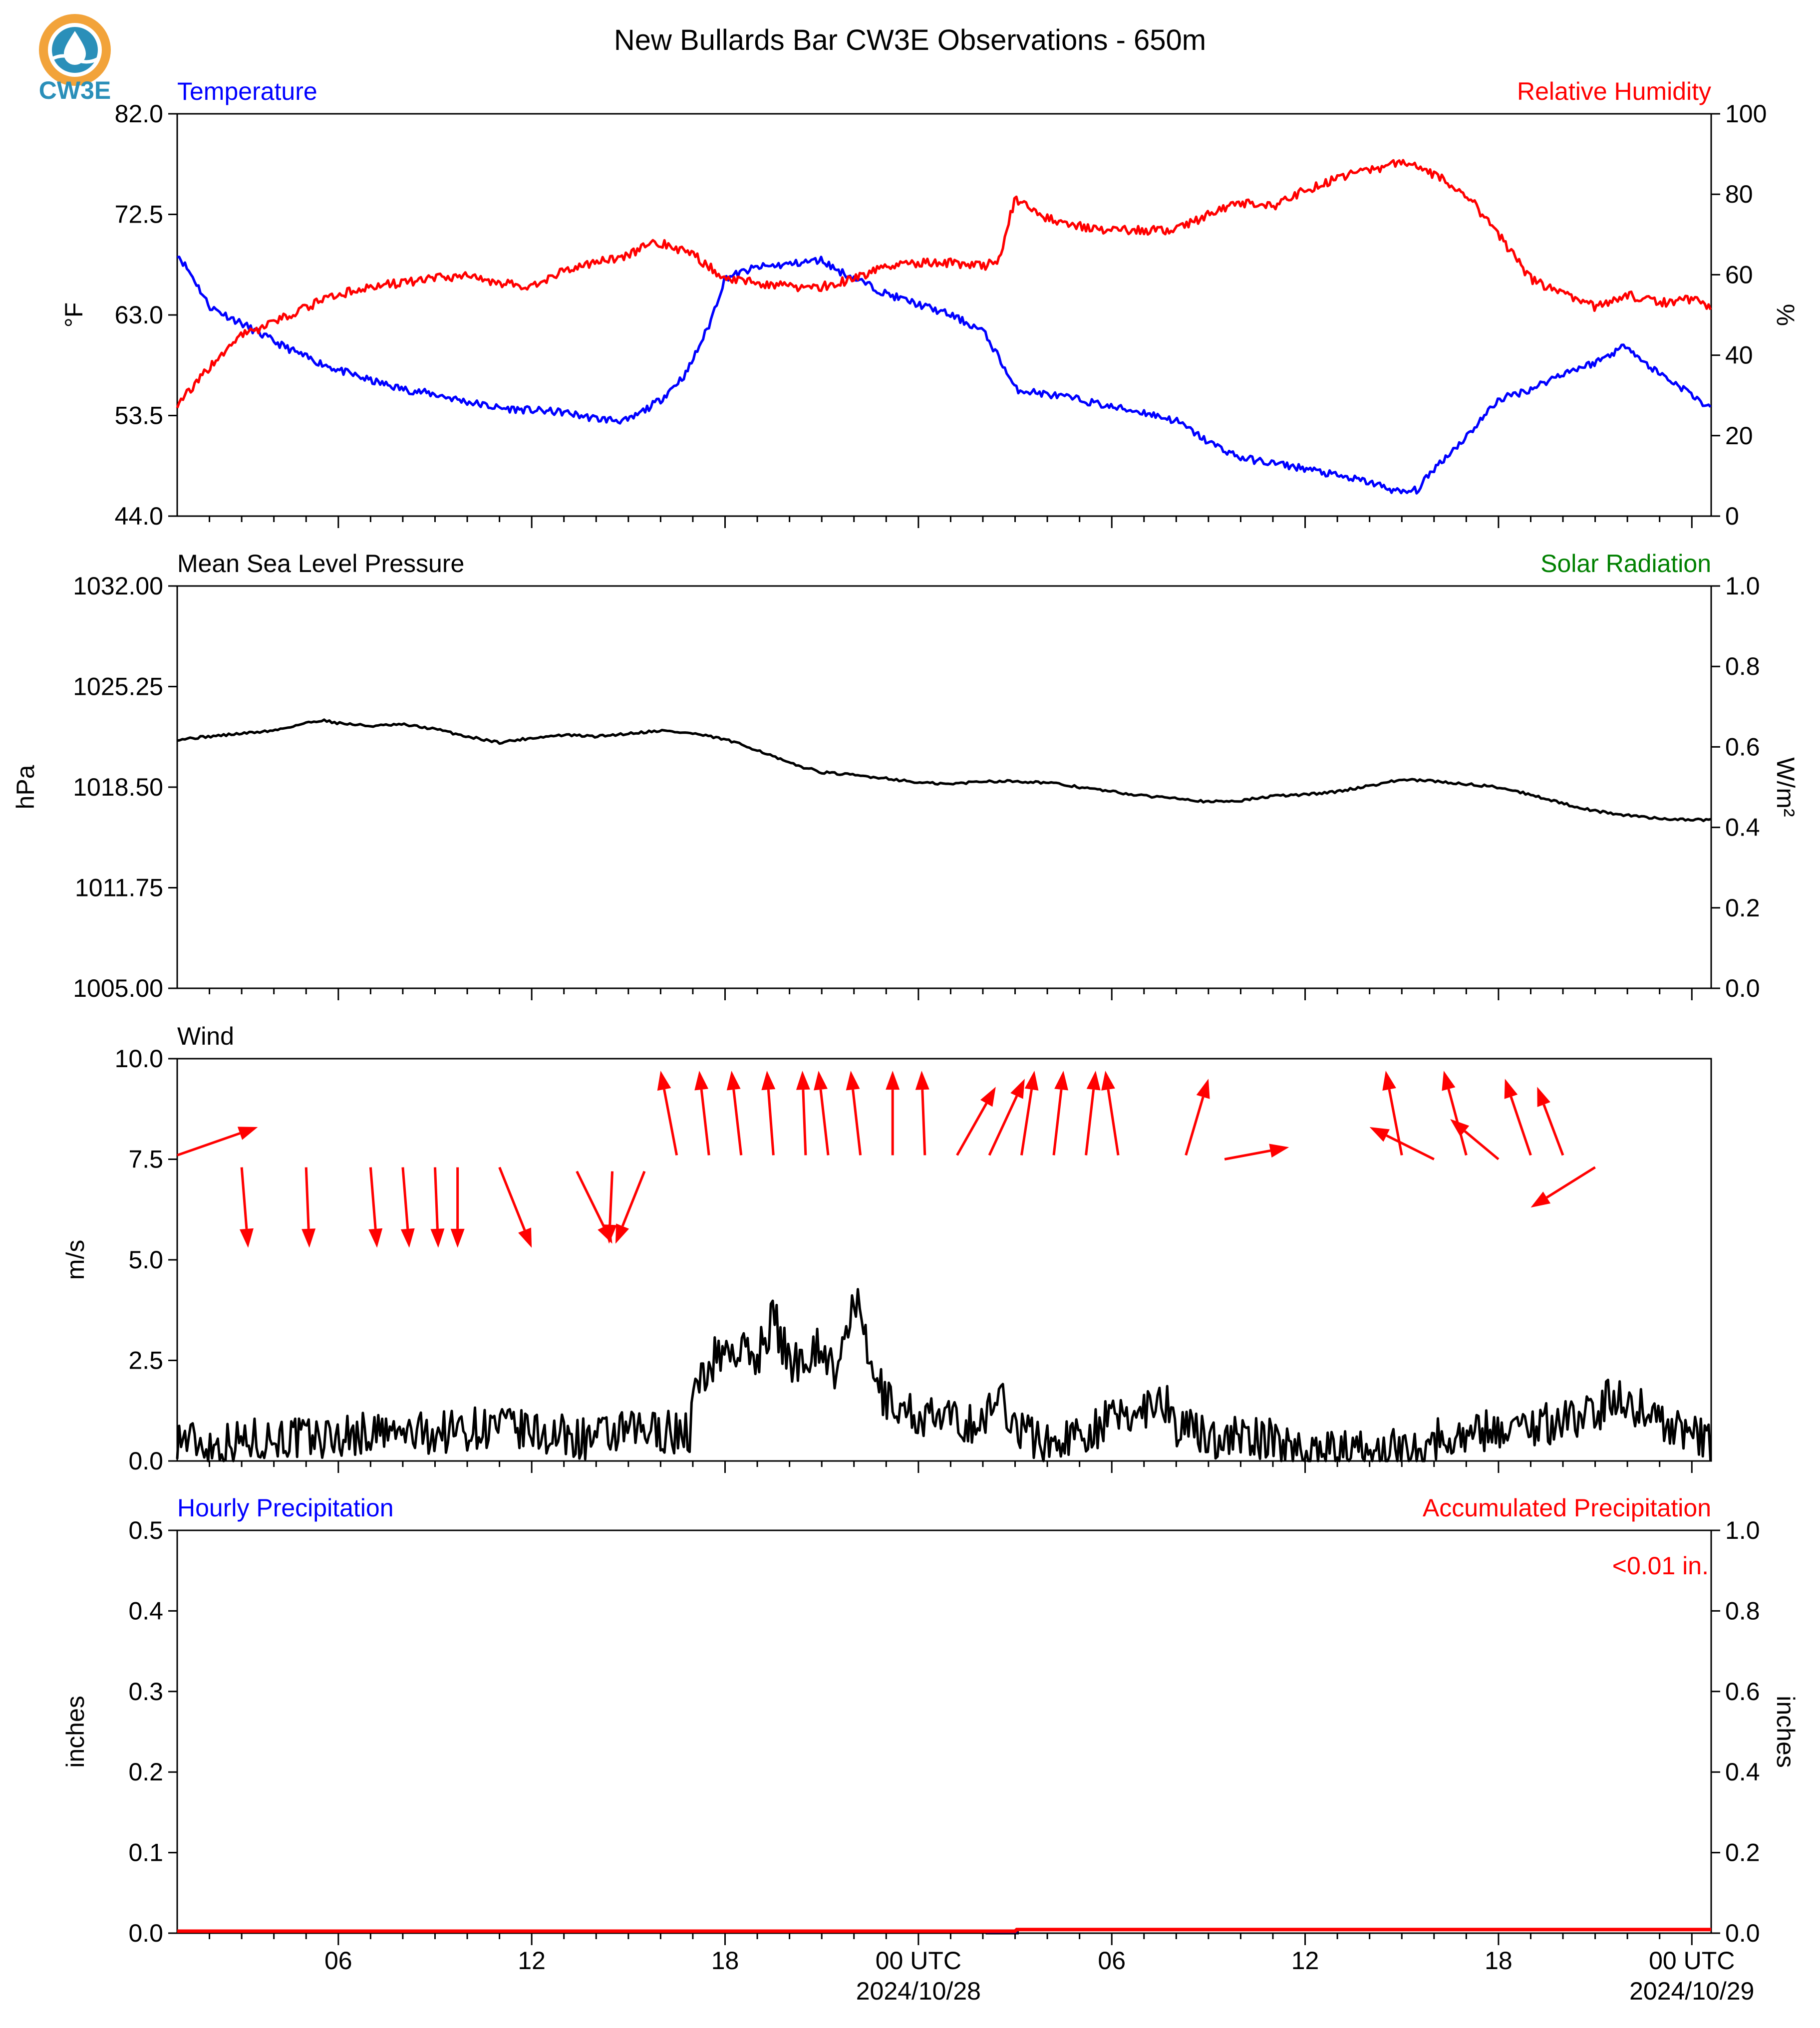 The image size is (1820, 2028). Describe the element at coordinates (944, 770) in the screenshot. I see `mean-sea-level-pressure-line` at that location.